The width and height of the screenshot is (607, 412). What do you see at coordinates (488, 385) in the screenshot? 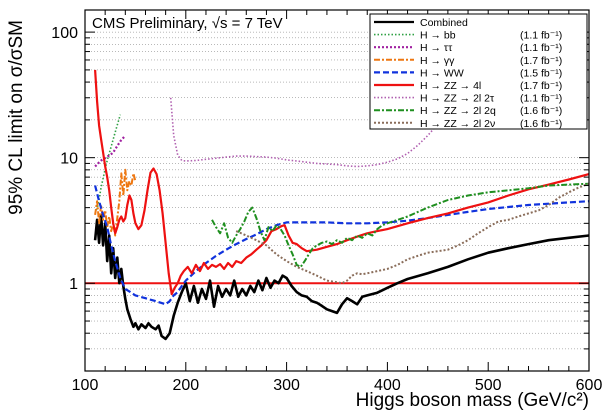
I see `x-tick-label: 500` at bounding box center [488, 385].